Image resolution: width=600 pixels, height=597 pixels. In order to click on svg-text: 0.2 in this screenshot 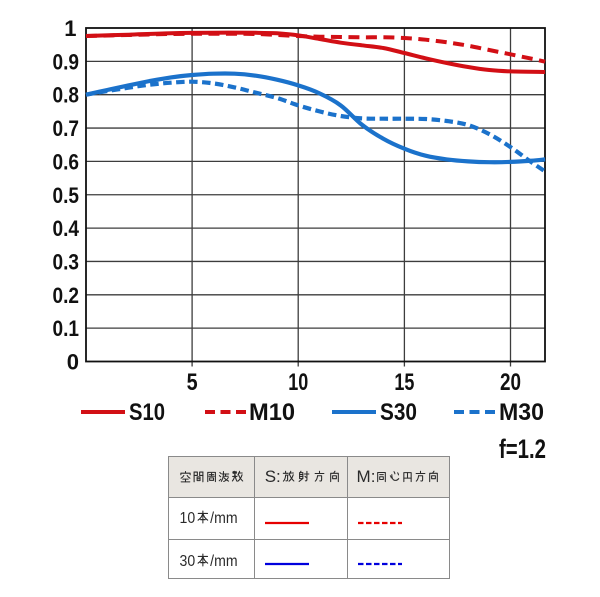, I will do `click(66, 295)`.